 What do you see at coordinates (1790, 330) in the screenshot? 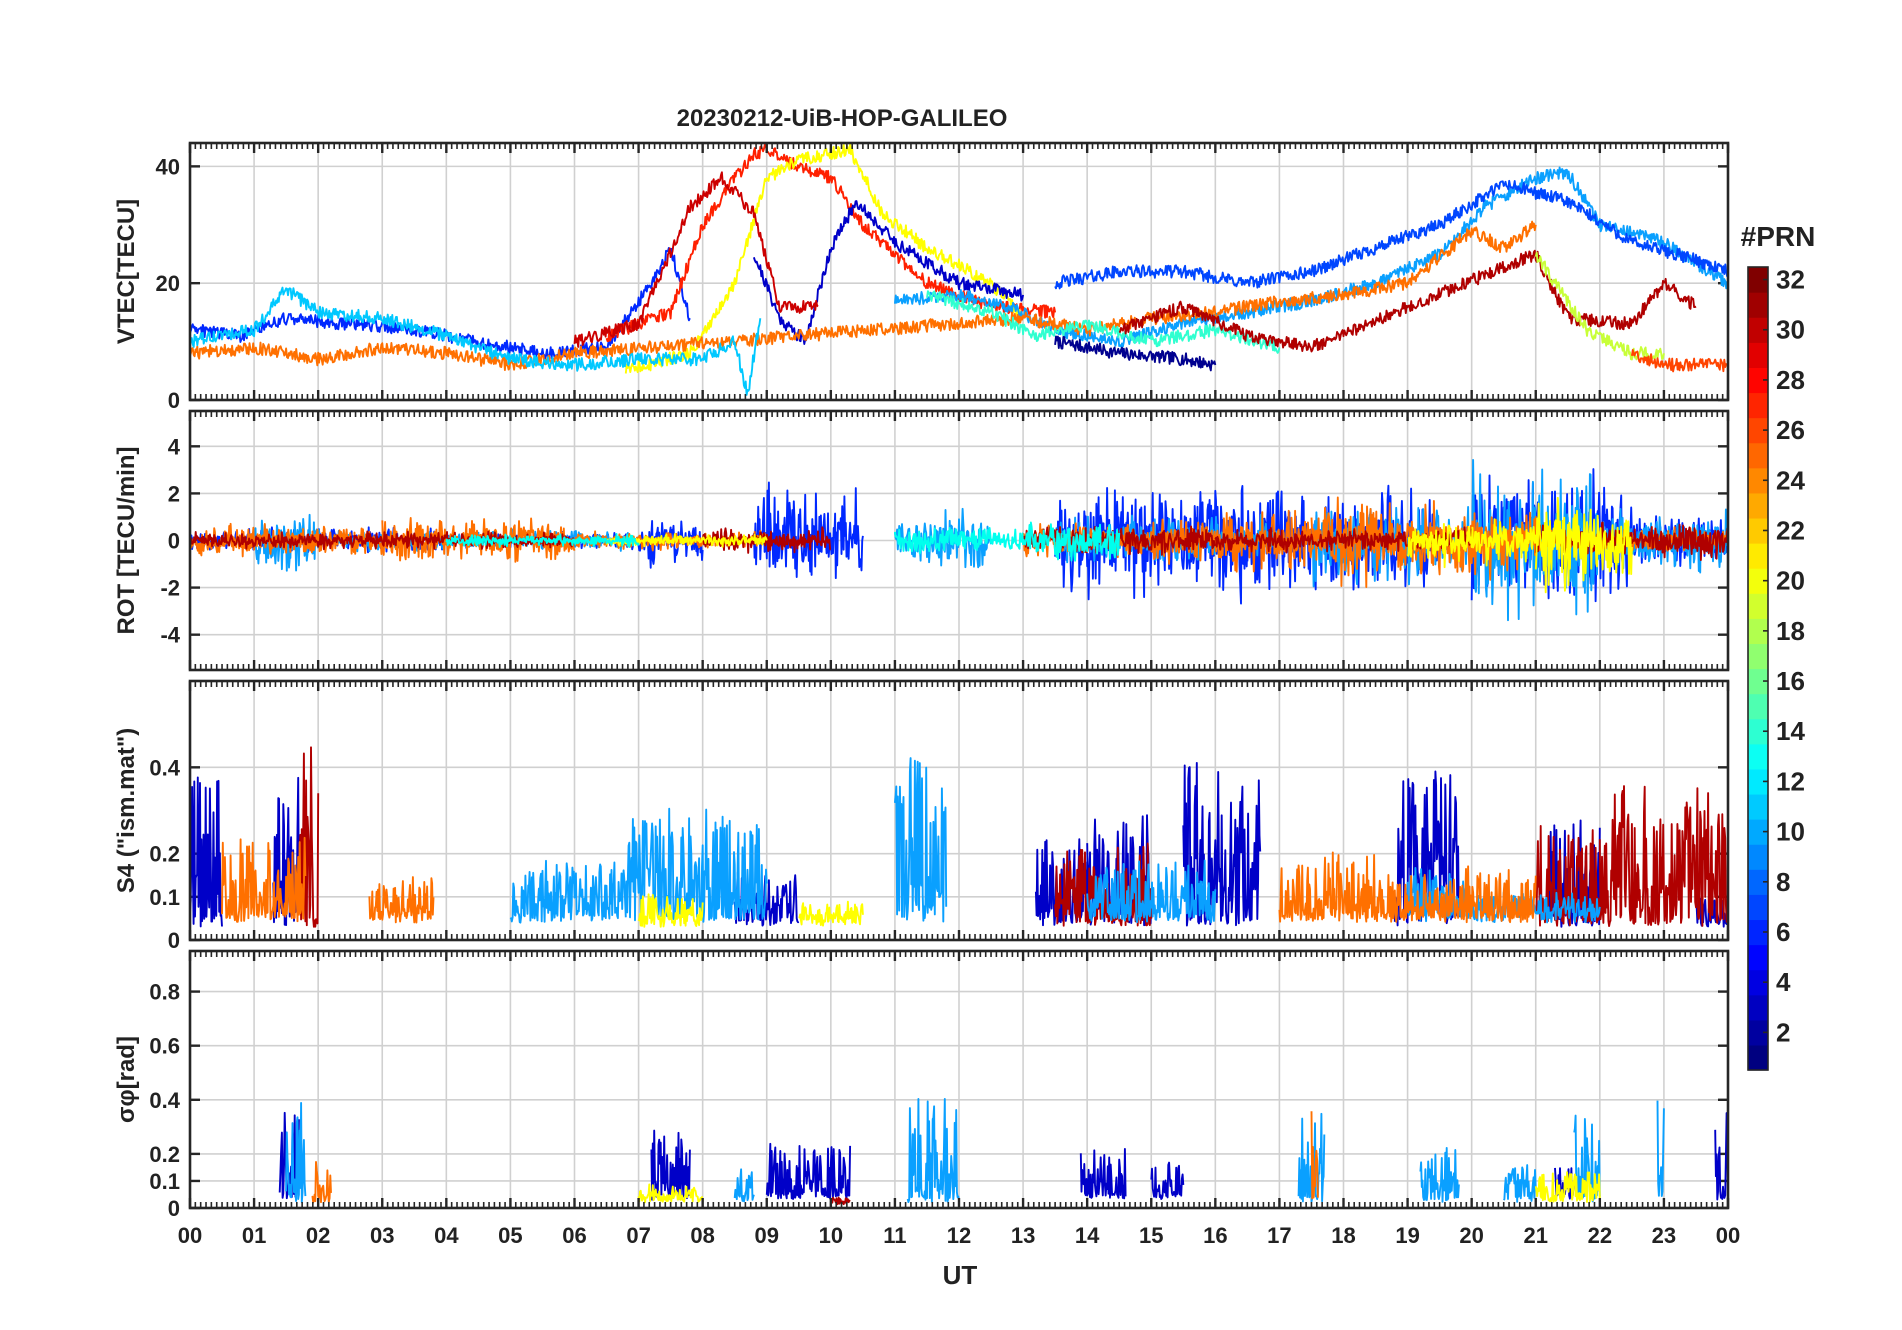
I see `colorbar-tick-label: 30` at bounding box center [1790, 330].